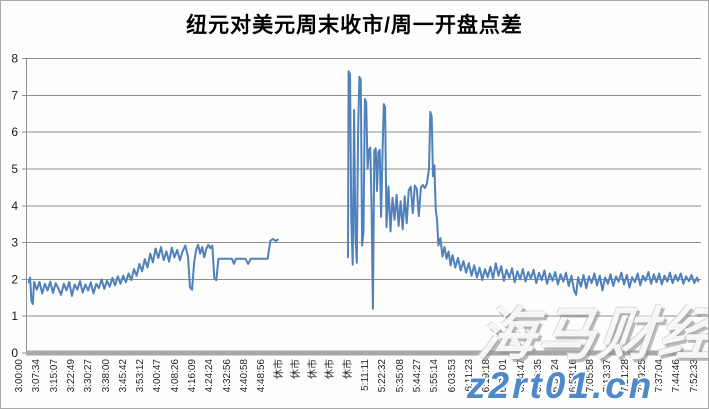 The height and width of the screenshot is (409, 709). Describe the element at coordinates (14, 59) in the screenshot. I see `y-axis-label: 8` at that location.